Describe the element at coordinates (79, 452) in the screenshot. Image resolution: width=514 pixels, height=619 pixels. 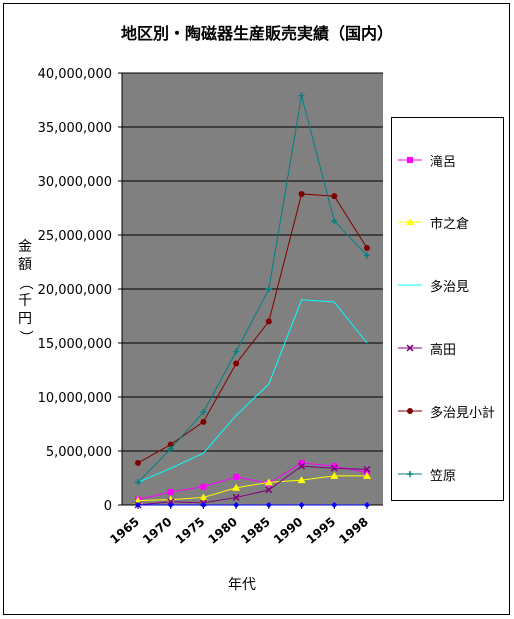
I see `y-tick-label: 5,000,000` at that location.